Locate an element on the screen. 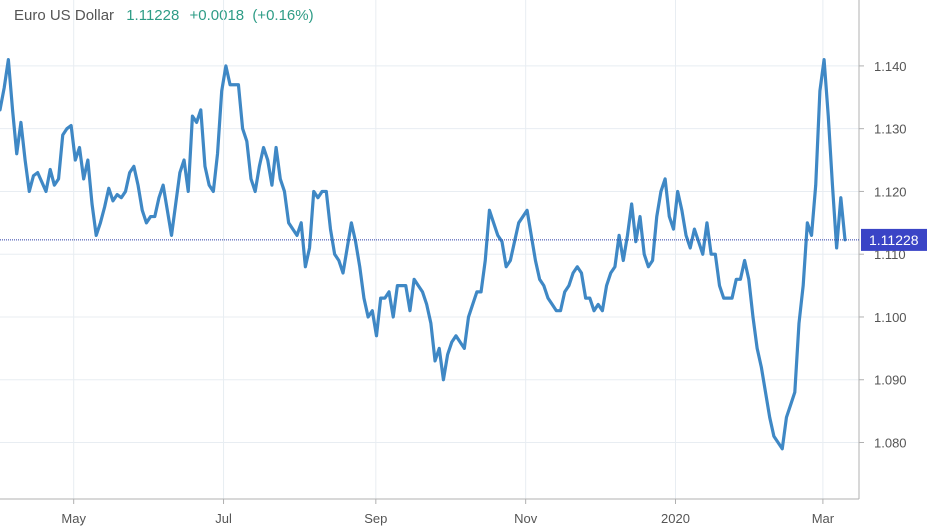  chart-header: Euro US Dollar 1.11228 +0.0018 (+0.16%) is located at coordinates (164, 15).